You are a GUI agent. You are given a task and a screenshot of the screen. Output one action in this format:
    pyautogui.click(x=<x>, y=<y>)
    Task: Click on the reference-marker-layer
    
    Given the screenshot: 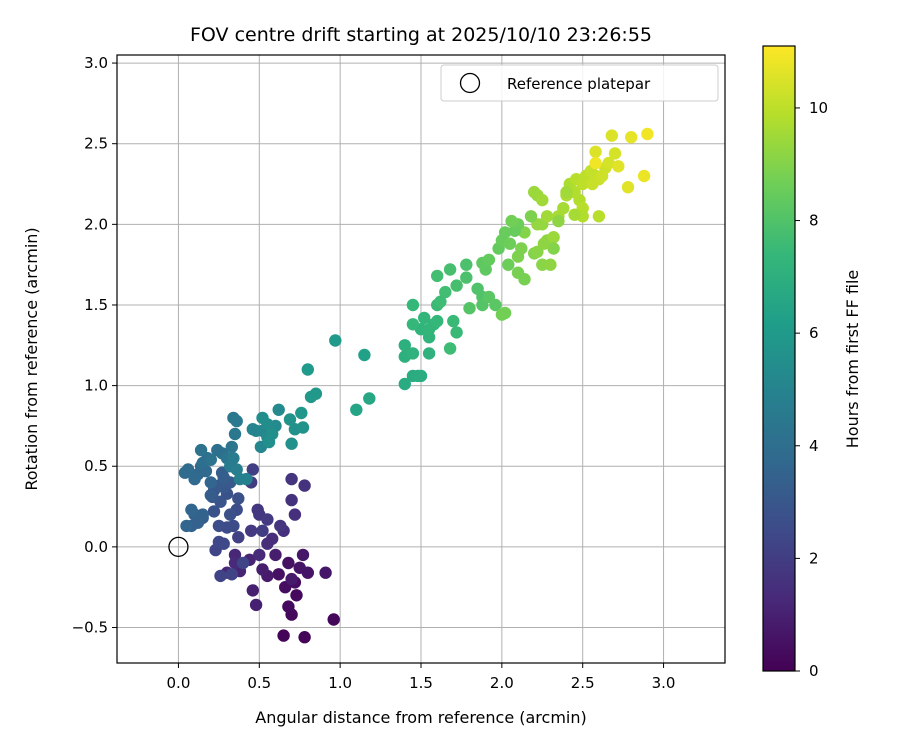 What is the action you would take?
    pyautogui.click(x=178, y=547)
    